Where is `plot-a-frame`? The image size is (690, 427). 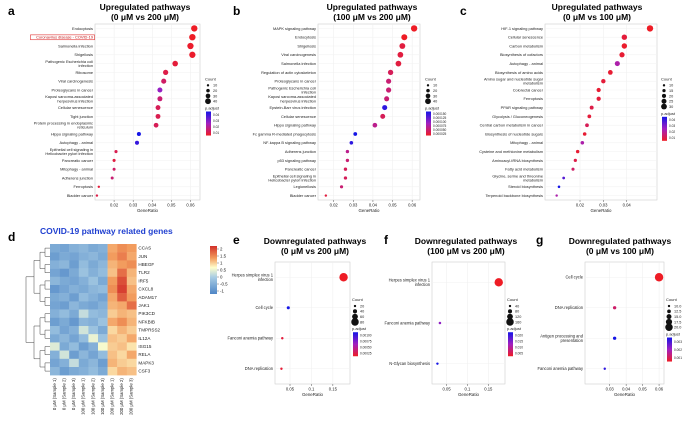
plot-a-frame is located at coordinates (147, 112).